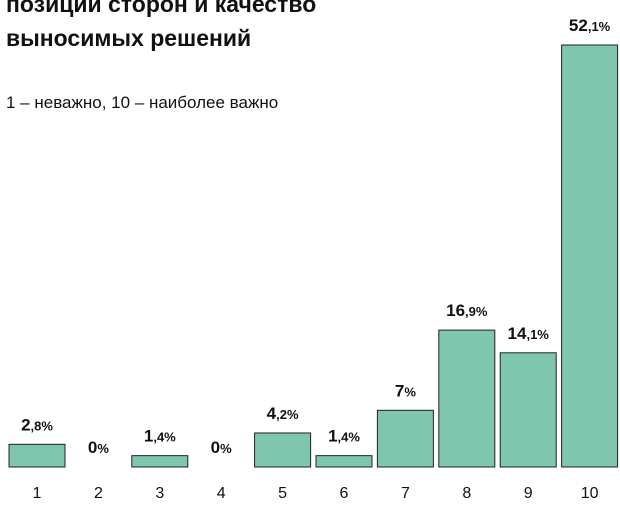 The image size is (620, 508). I want to click on x-tick-label: 6, so click(344, 493).